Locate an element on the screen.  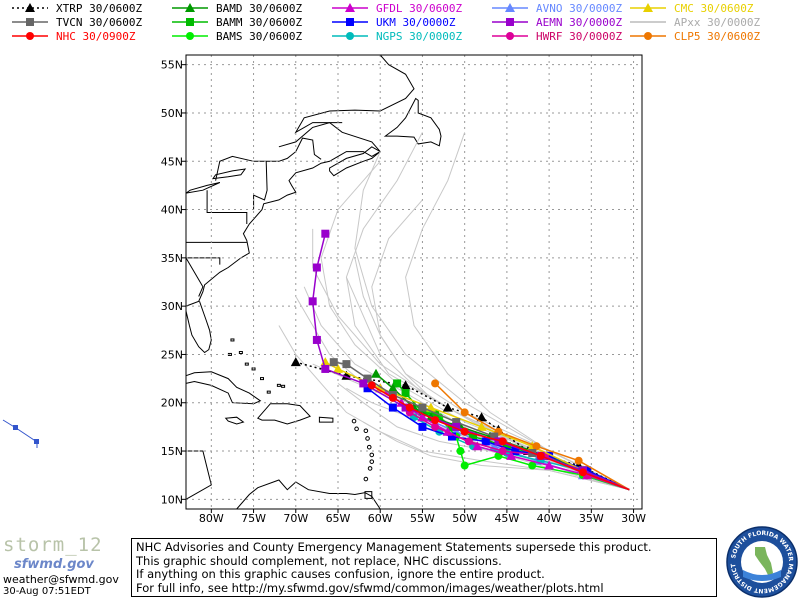
track-point-xtrp is located at coordinates (447, 407).